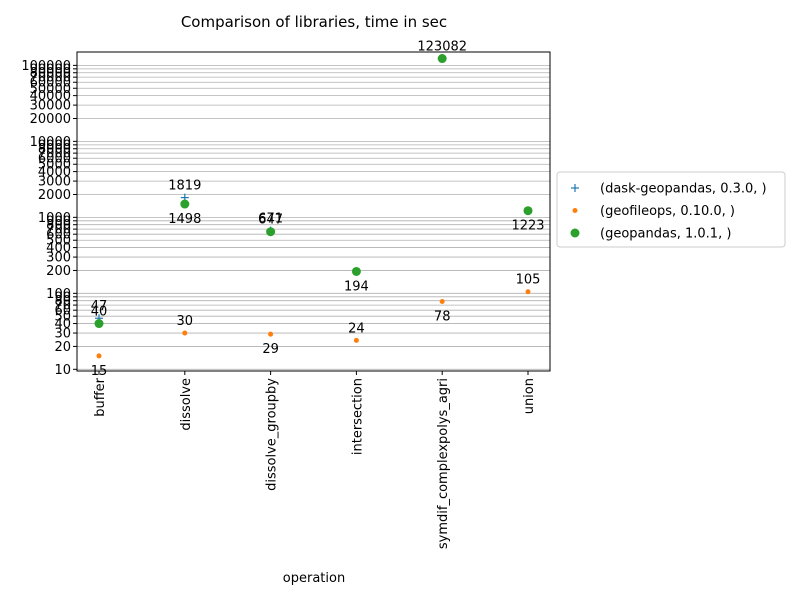  I want to click on y-tick-label: 30, so click(62, 334).